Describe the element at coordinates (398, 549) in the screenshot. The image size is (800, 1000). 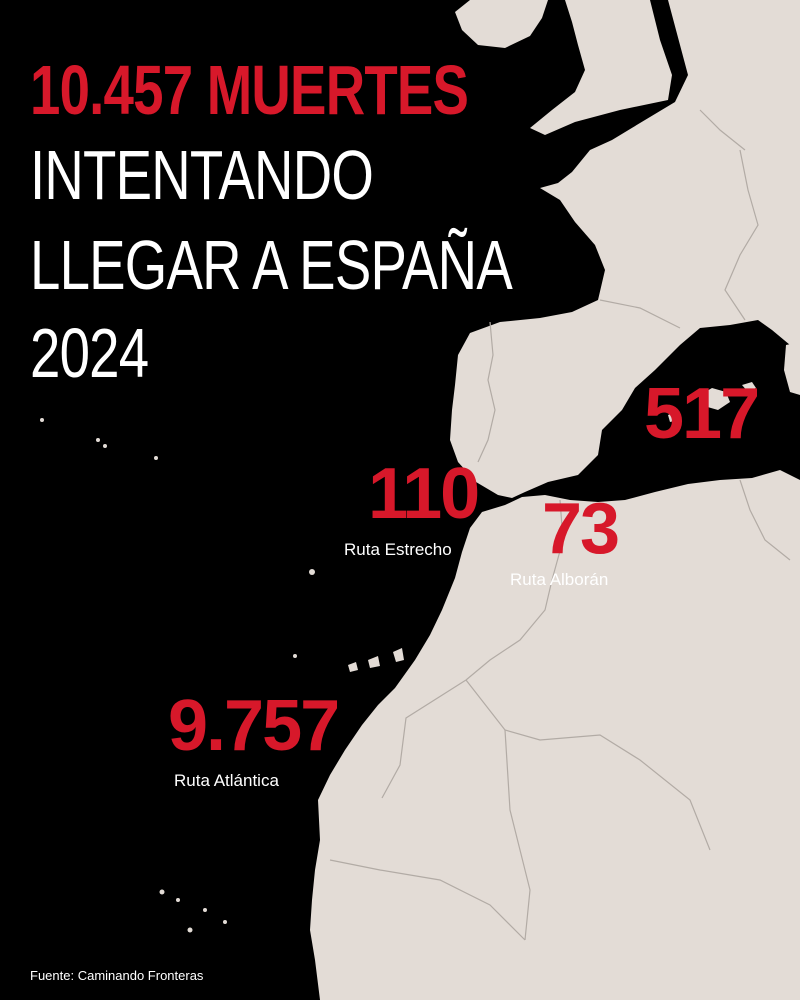
I see `route-estrecho-label: Ruta Estrecho` at that location.